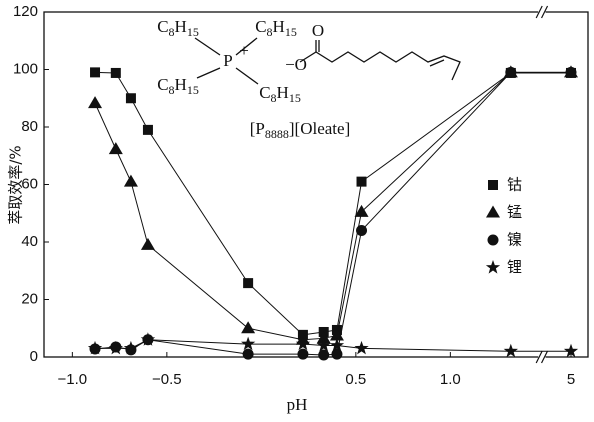  What do you see at coordinates (450, 379) in the screenshot?
I see `x-tick-label: 1.0` at bounding box center [450, 379].